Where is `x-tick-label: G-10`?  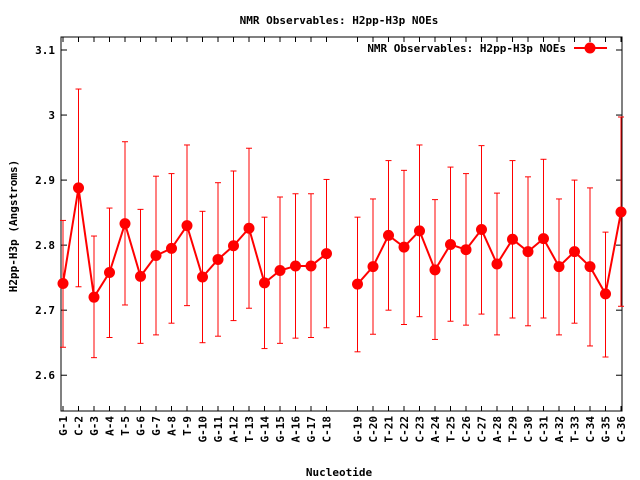 x-tick-label: G-10 is located at coordinates (203, 429).